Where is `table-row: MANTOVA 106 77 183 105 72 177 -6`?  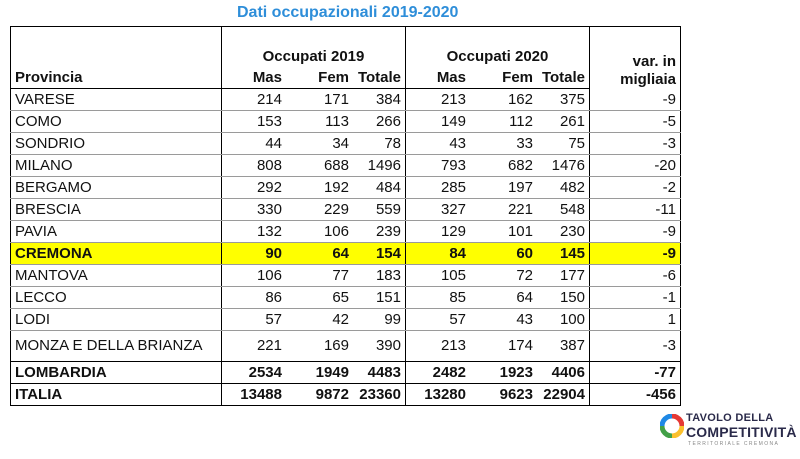 table-row: MANTOVA 106 77 183 105 72 177 -6 is located at coordinates (345, 275).